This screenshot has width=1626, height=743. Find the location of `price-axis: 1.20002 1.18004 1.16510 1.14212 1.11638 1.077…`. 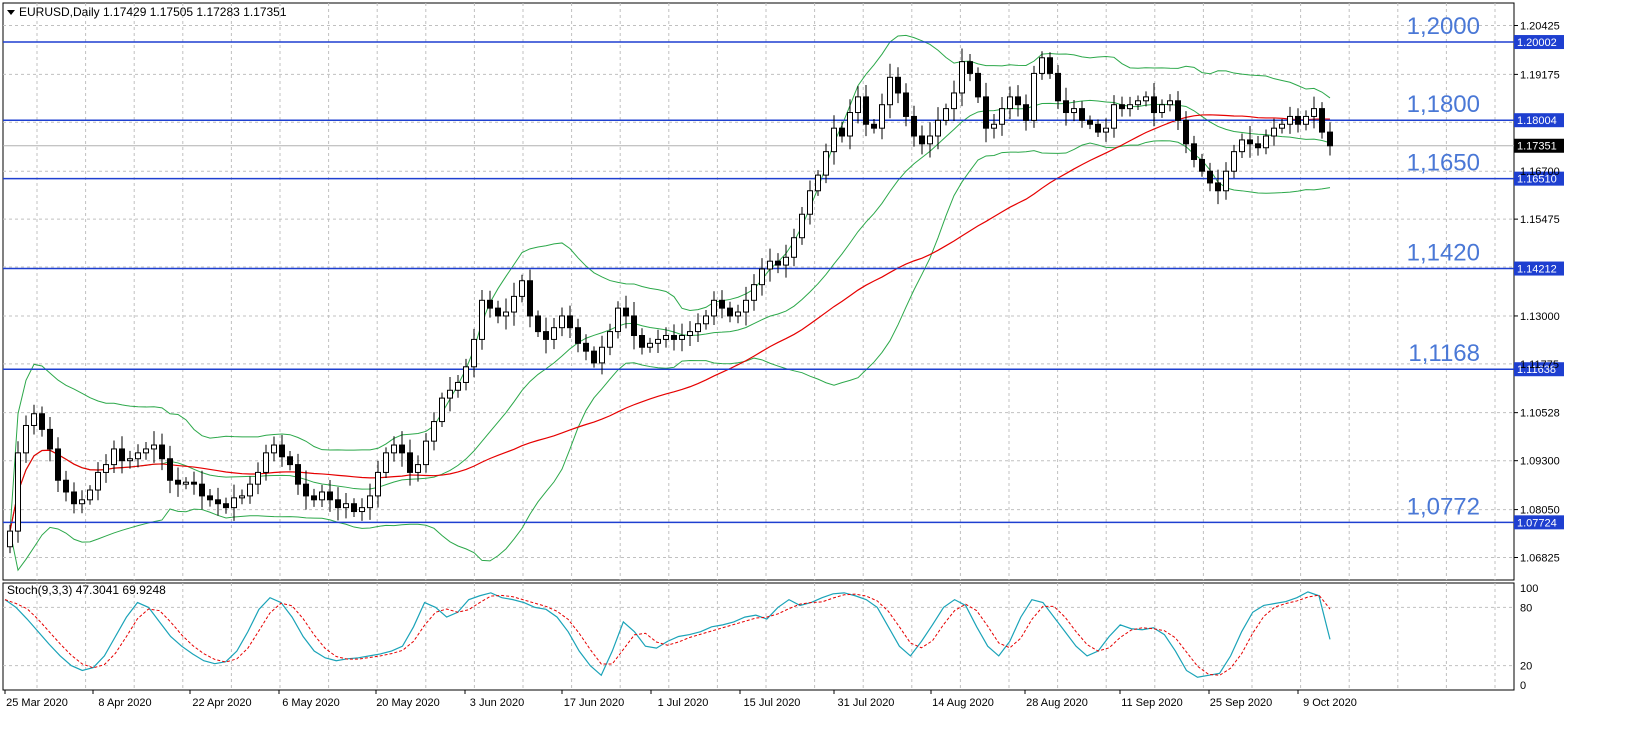

price-axis: 1.20002 1.18004 1.16510 1.14212 1.11638 1.077… is located at coordinates (1539, 292).